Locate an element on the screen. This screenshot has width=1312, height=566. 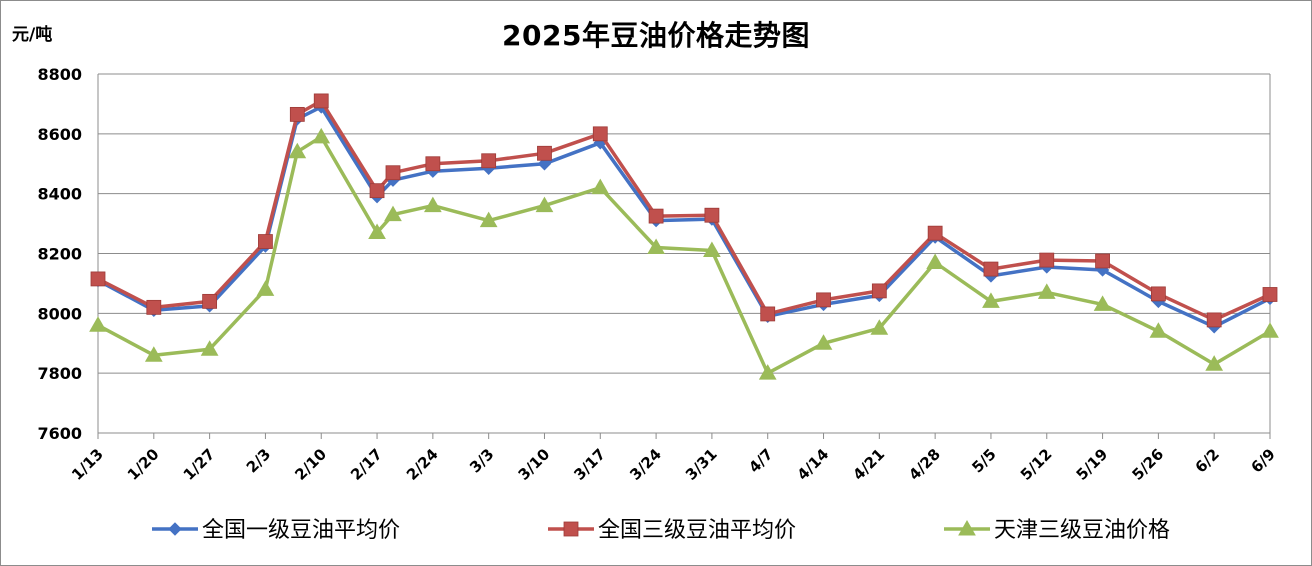
x-tick-label-1-13: 1/13 is located at coordinates (87, 464).